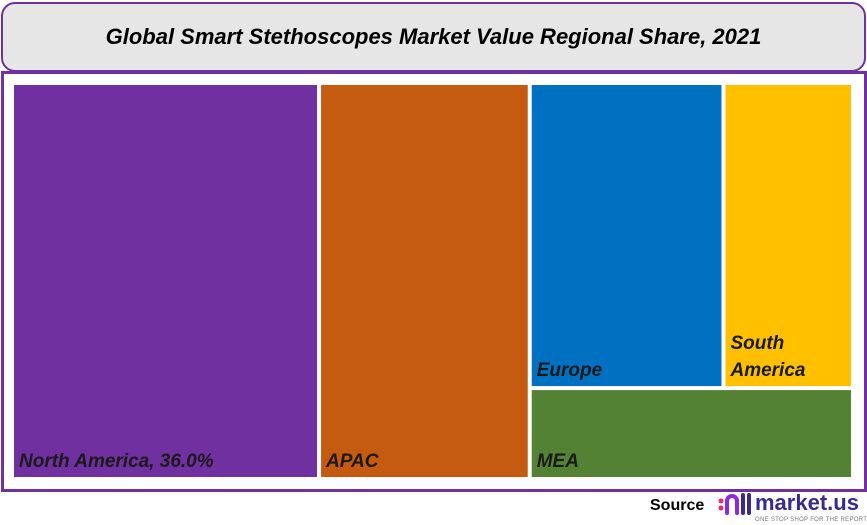 The image size is (867, 525). What do you see at coordinates (811, 520) in the screenshot?
I see `logo-tagline: ONE STOP SHOP FOR THE REPORTS` at bounding box center [811, 520].